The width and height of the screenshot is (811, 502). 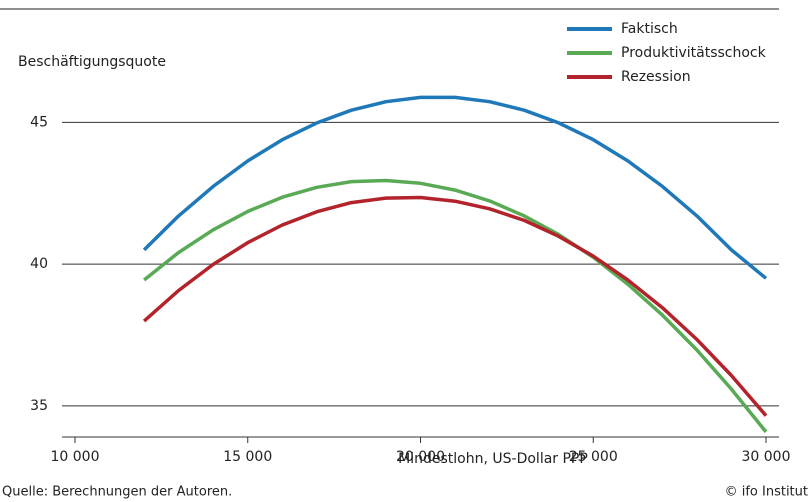 I want to click on x-tick-label: 25 000, so click(x=593, y=457).